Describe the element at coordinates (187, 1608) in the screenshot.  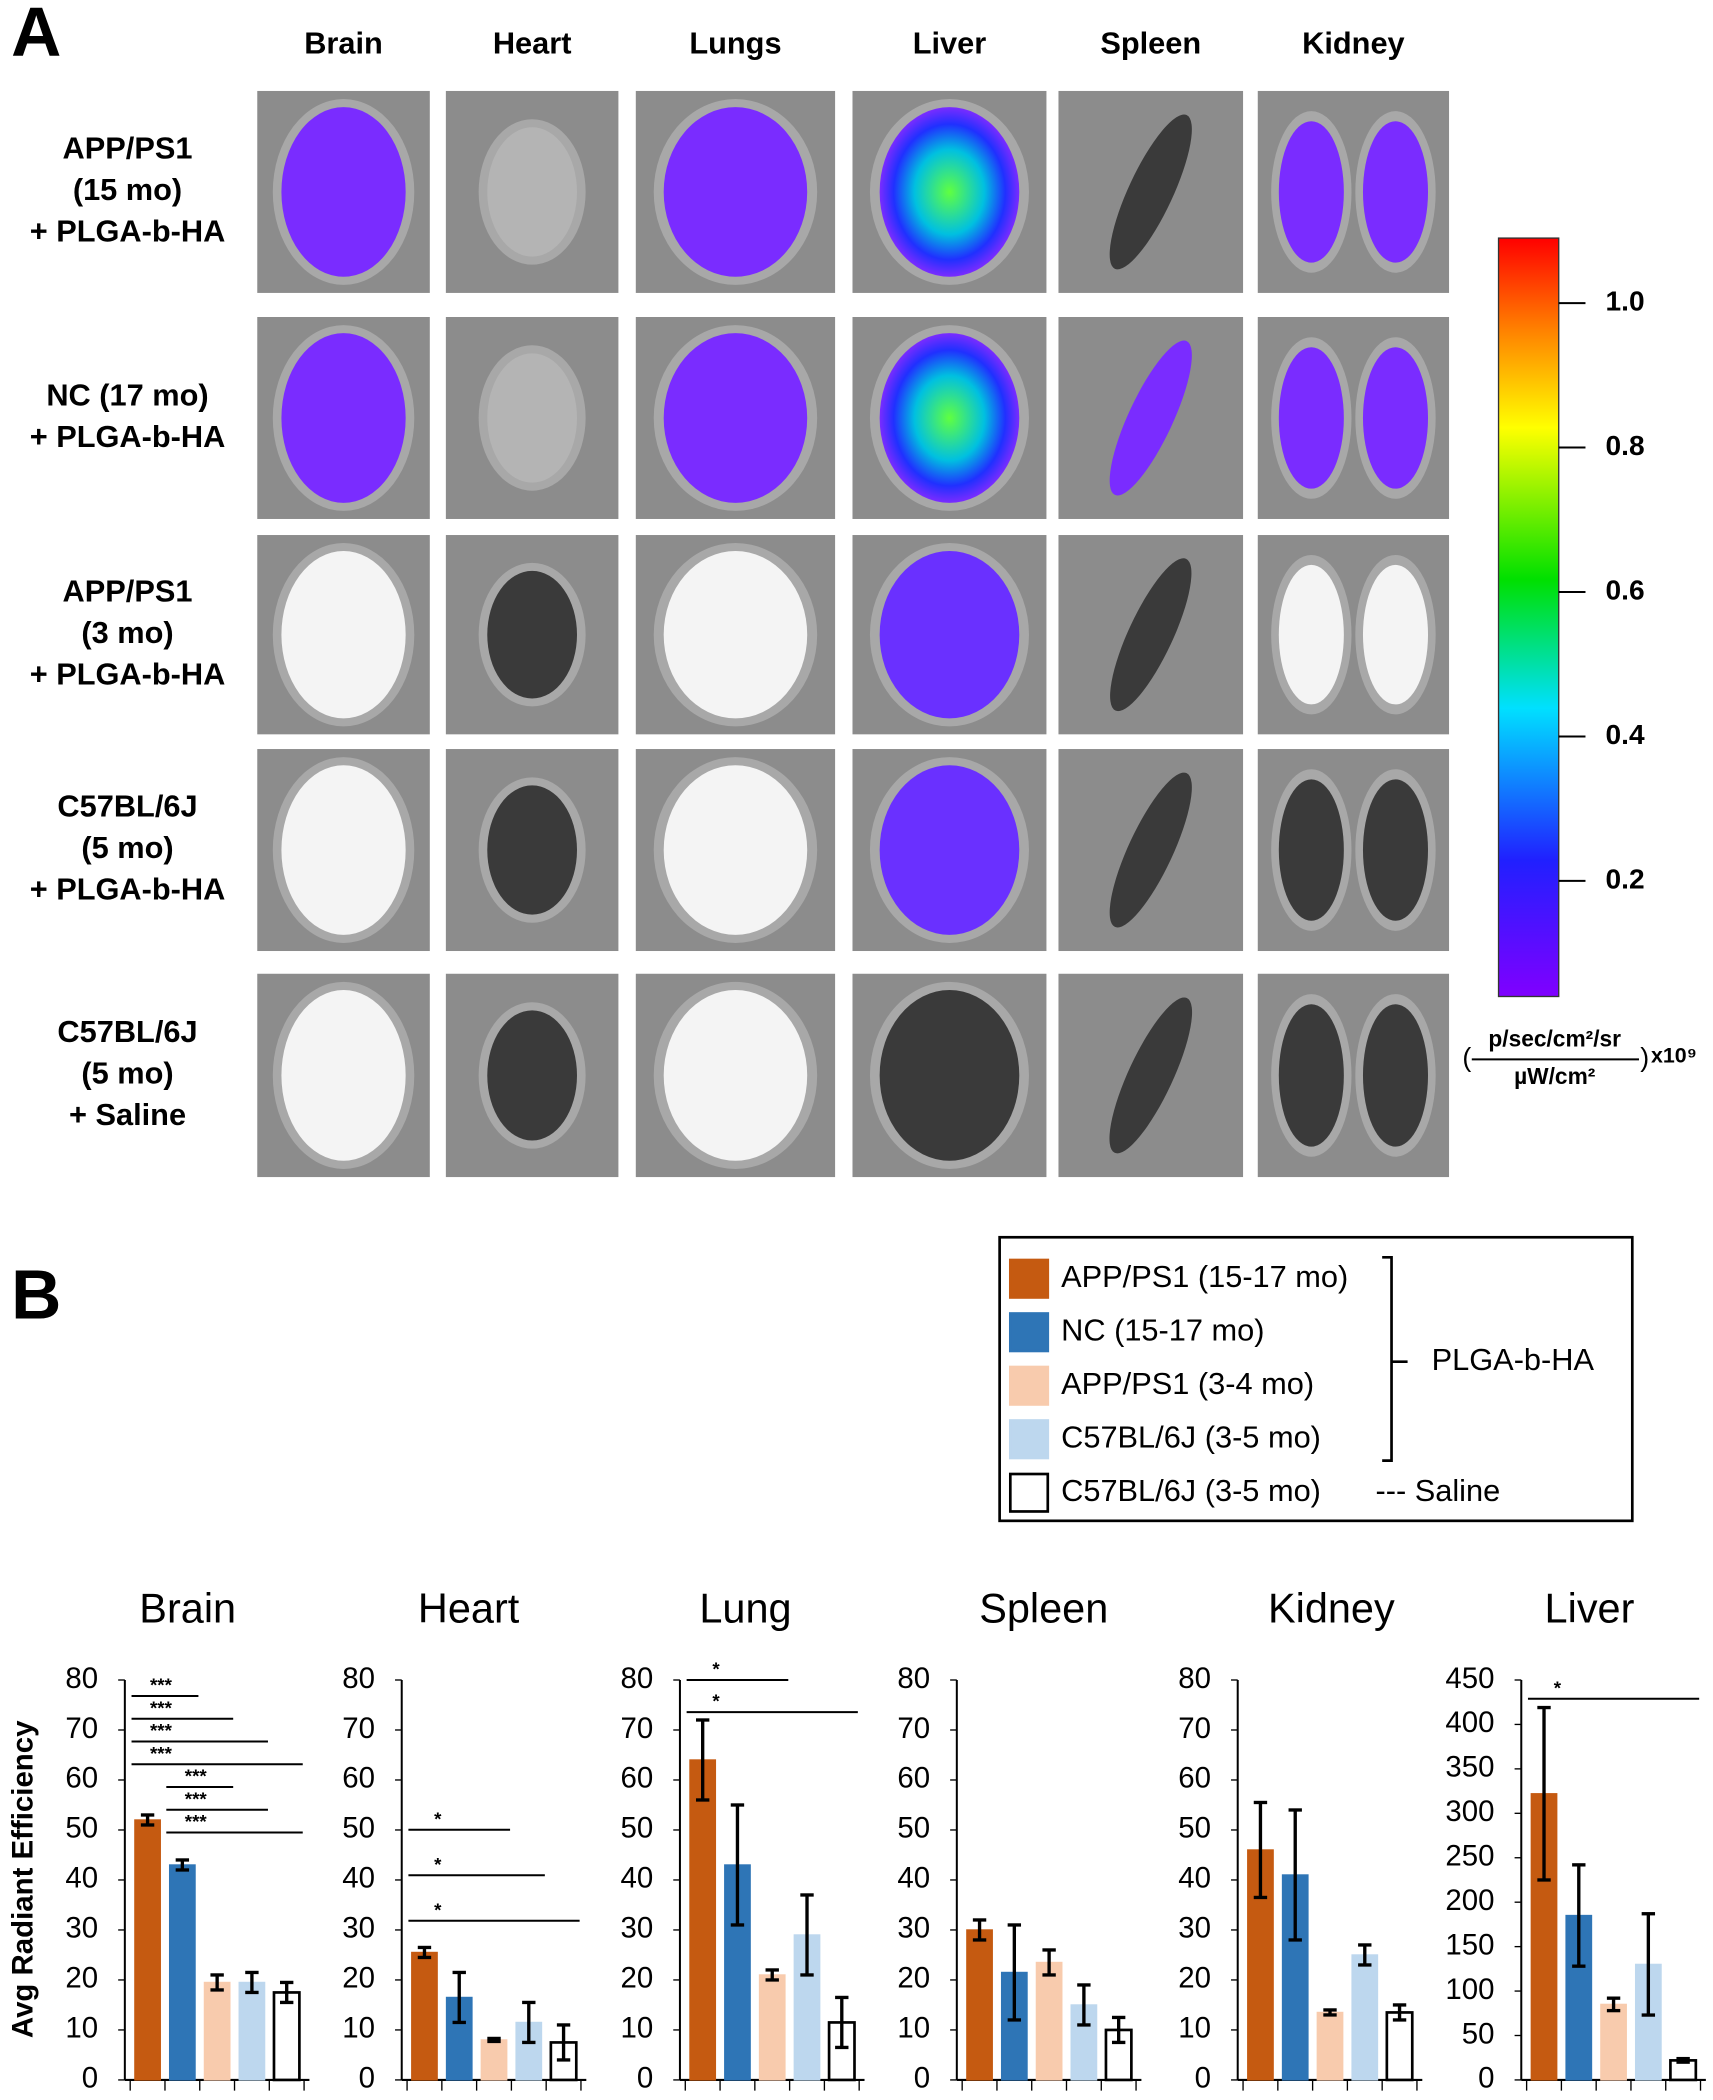
I see `chart-title: Brain` at that location.